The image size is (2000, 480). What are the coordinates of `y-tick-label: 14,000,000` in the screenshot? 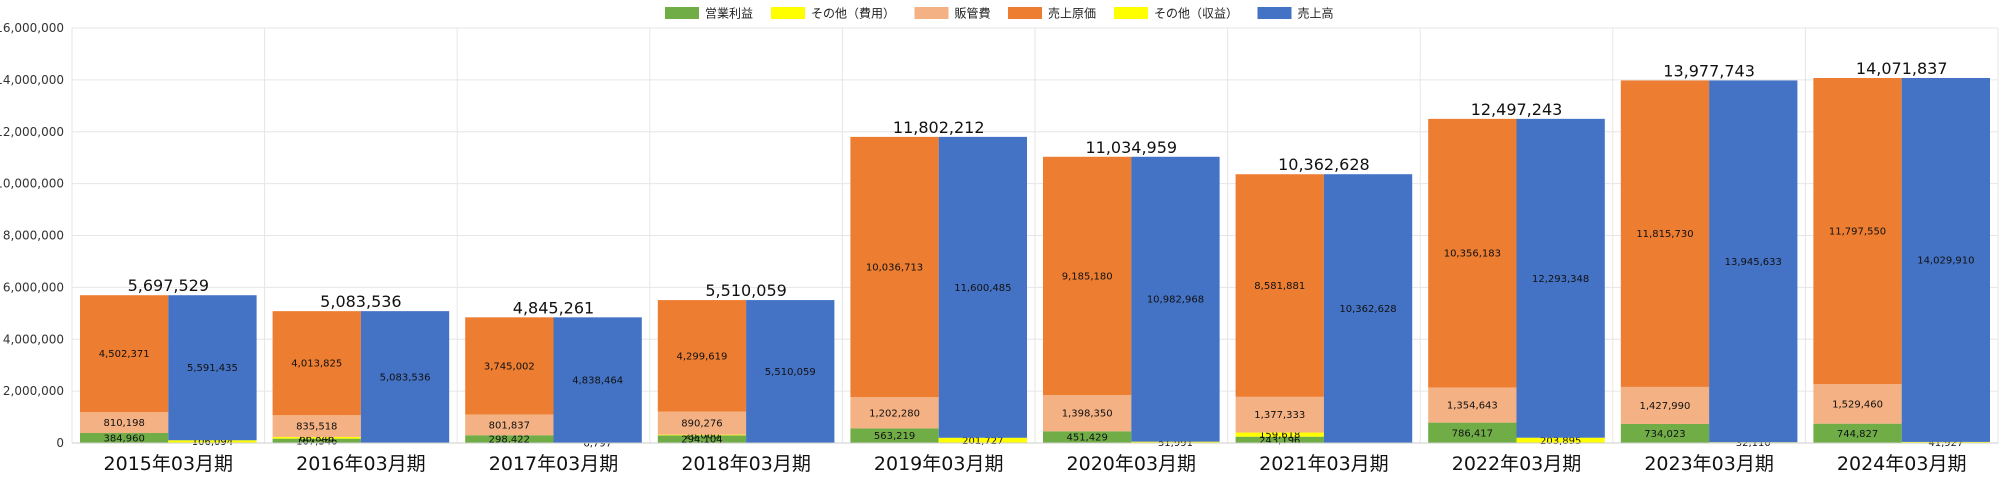 It's located at (32, 80).